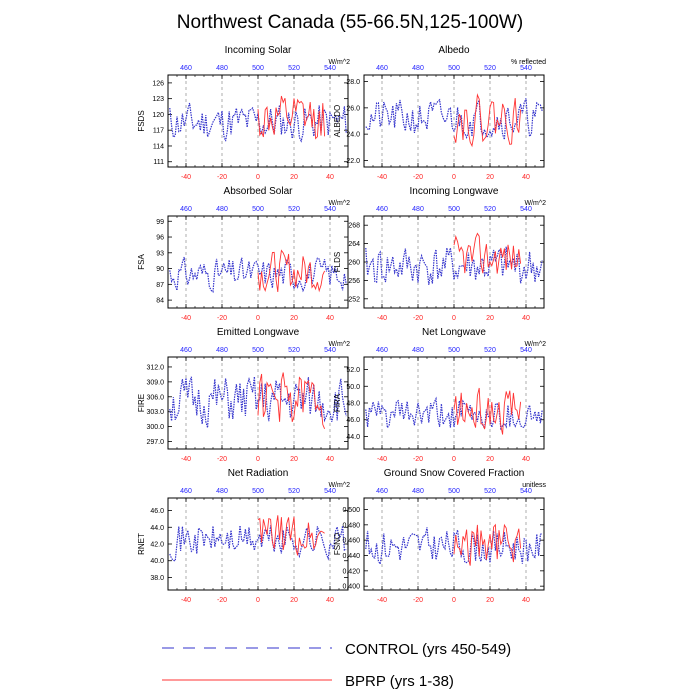  What do you see at coordinates (399, 681) in the screenshot?
I see `legend-bprp-label: BPRP (yrs 1-38)` at bounding box center [399, 681].